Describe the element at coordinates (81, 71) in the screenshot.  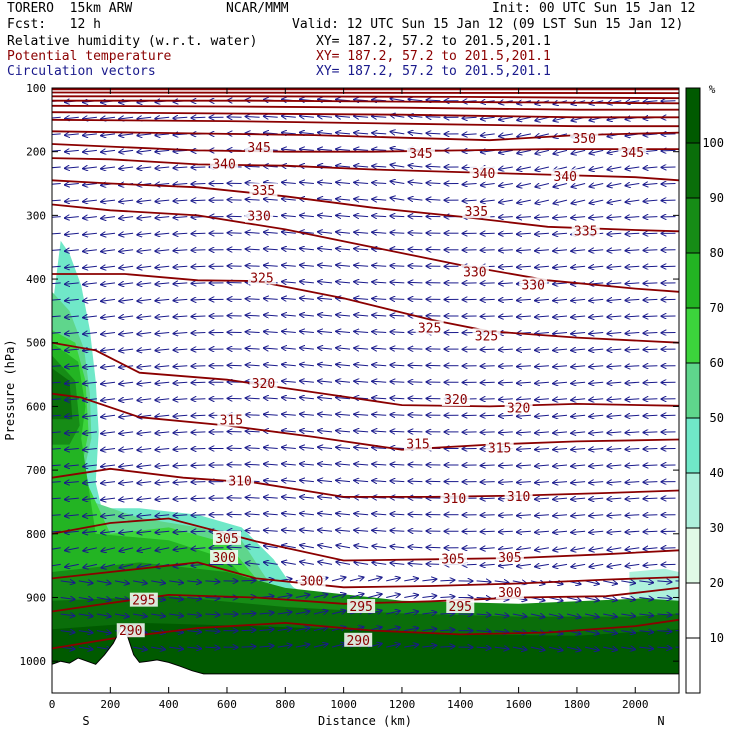
I see `field-vectors-name: Circulation vectors` at that location.